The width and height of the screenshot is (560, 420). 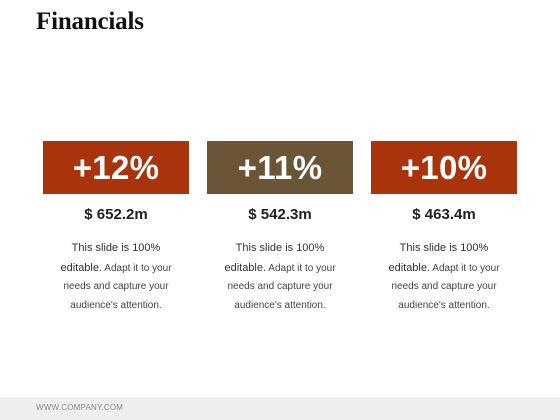 I want to click on percent-value: +11%, so click(x=280, y=167).